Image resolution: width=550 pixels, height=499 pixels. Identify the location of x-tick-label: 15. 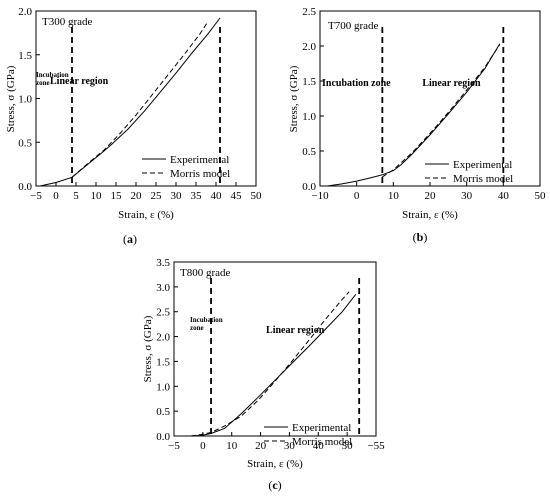
(117, 196).